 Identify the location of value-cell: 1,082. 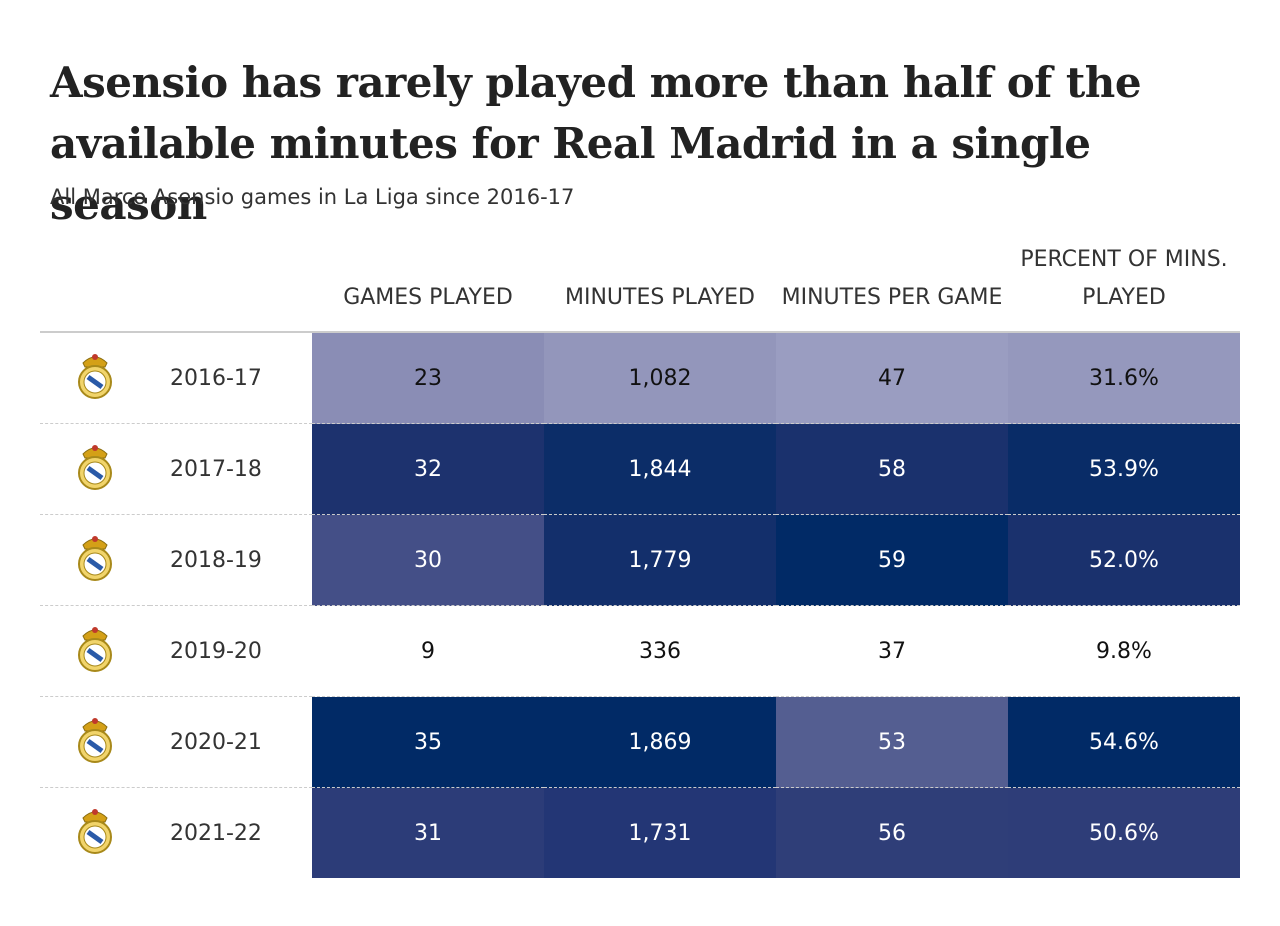
(660, 378).